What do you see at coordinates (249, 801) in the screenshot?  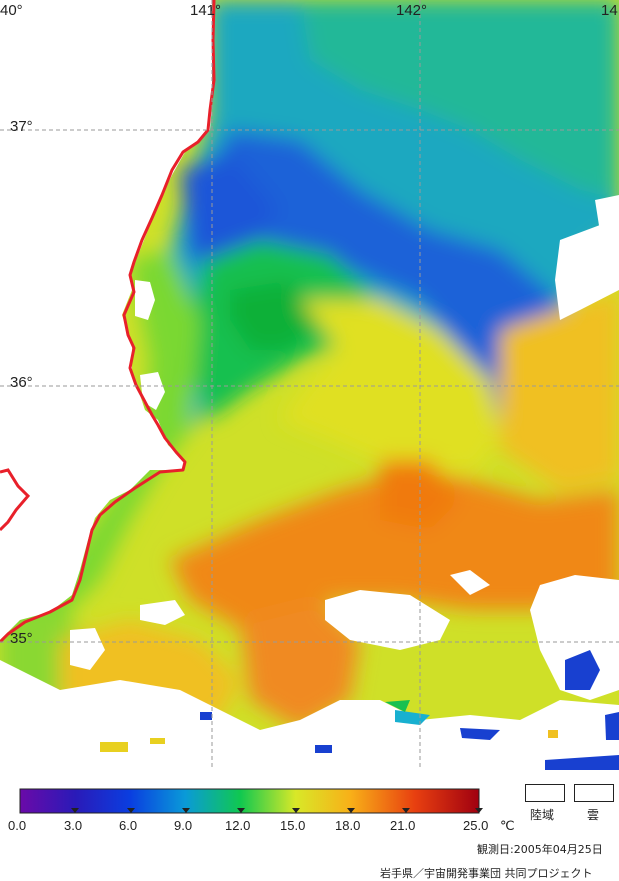 I see `temperature-colorbar` at bounding box center [249, 801].